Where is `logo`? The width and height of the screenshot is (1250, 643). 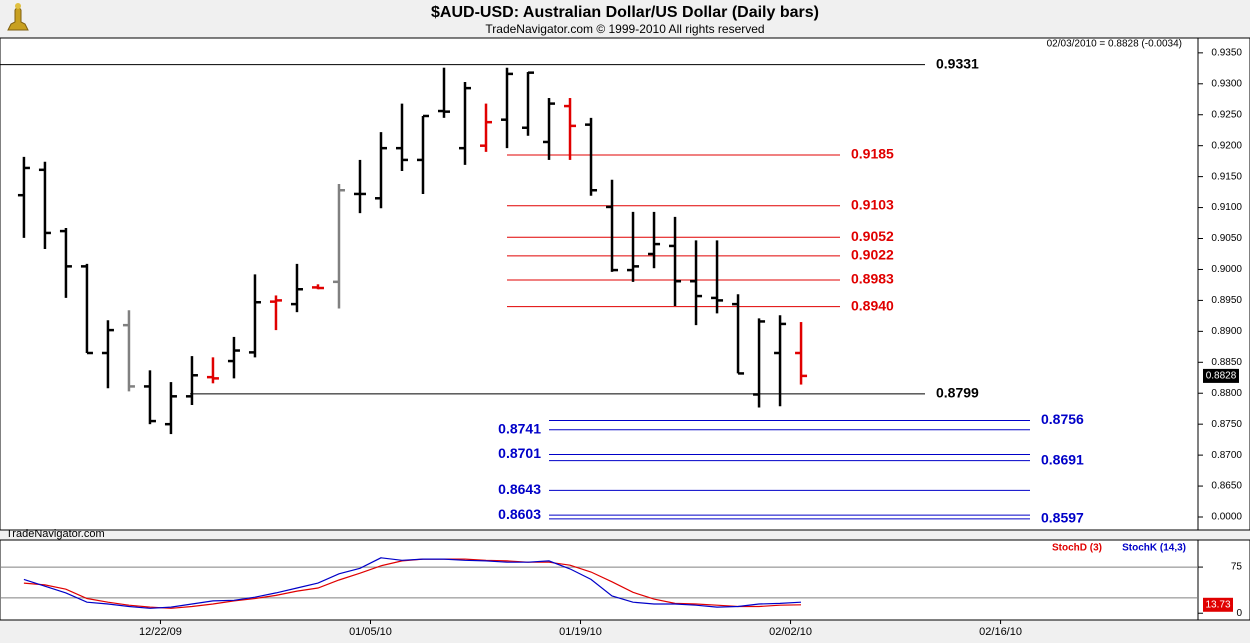 logo is located at coordinates (18, 17).